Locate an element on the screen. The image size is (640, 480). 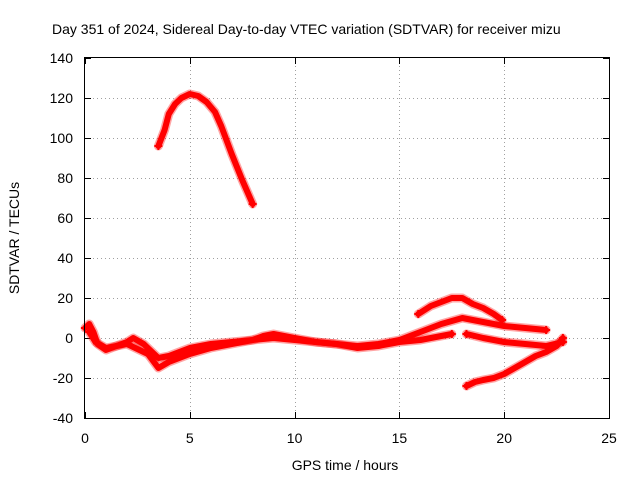
y-tick-label: 80 is located at coordinates (65, 178).